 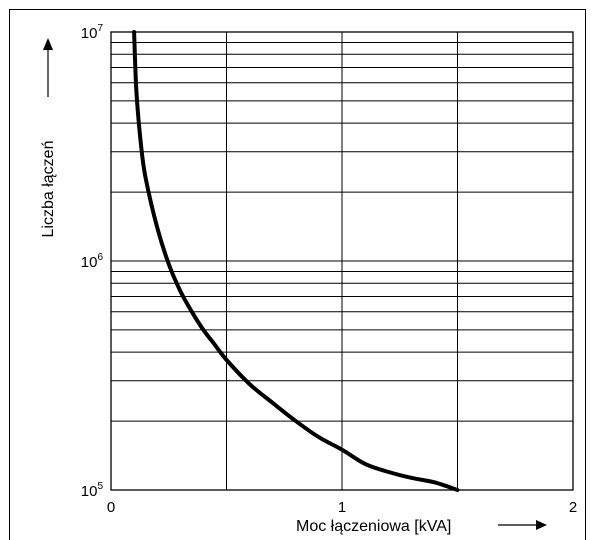 I want to click on y-tick-label-2: 10⁷, so click(x=92, y=32).